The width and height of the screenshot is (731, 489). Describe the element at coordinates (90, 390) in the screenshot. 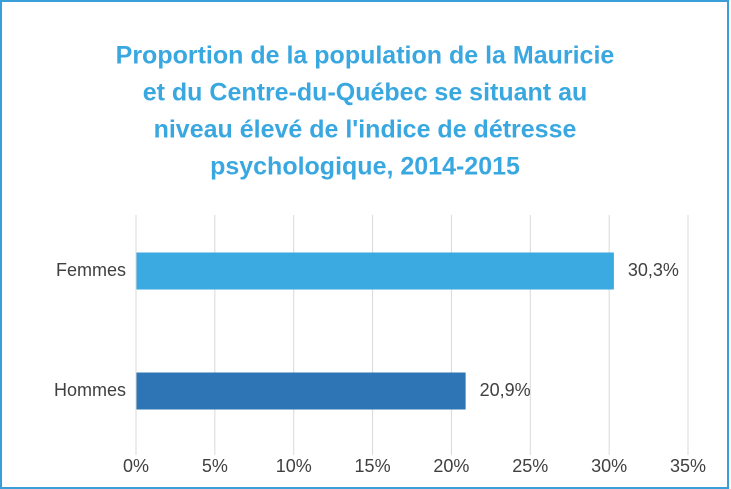

I see `y-tick-label: Hommes` at that location.